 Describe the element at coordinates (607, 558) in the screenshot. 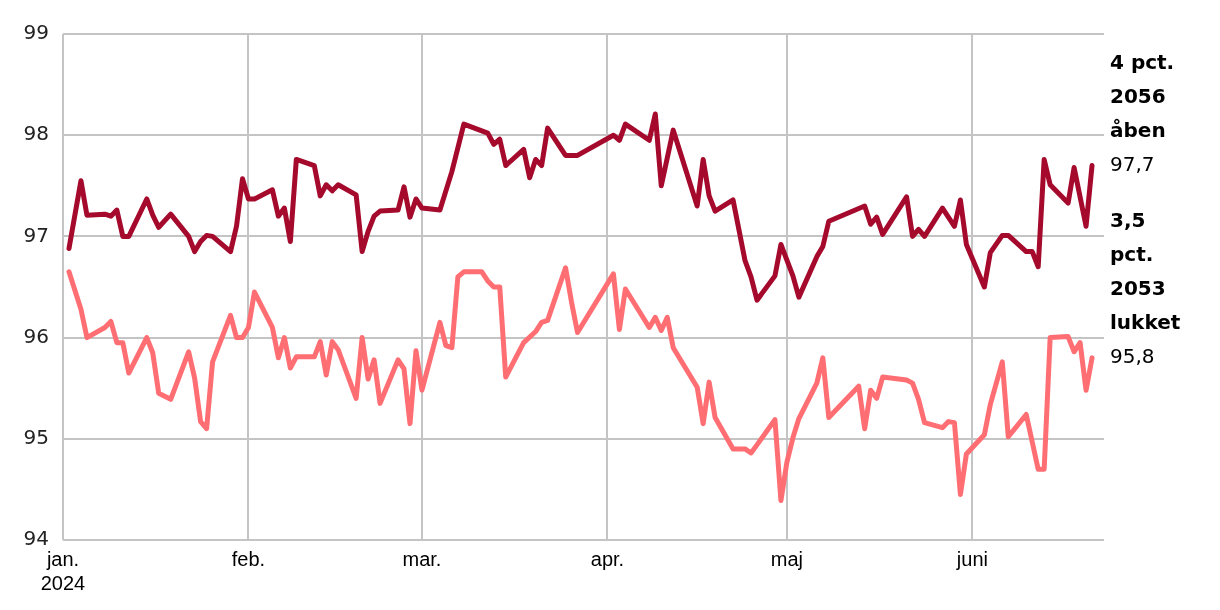

I see `x-tick-label: apr.` at that location.